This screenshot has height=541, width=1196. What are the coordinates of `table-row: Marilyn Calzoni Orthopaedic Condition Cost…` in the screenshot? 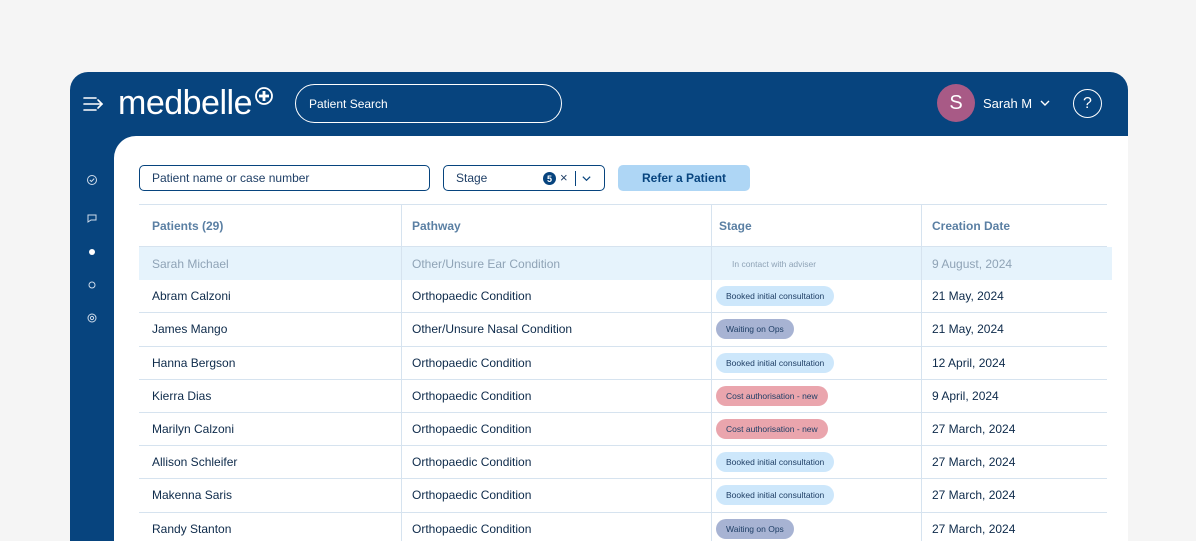 It's located at (623, 429).